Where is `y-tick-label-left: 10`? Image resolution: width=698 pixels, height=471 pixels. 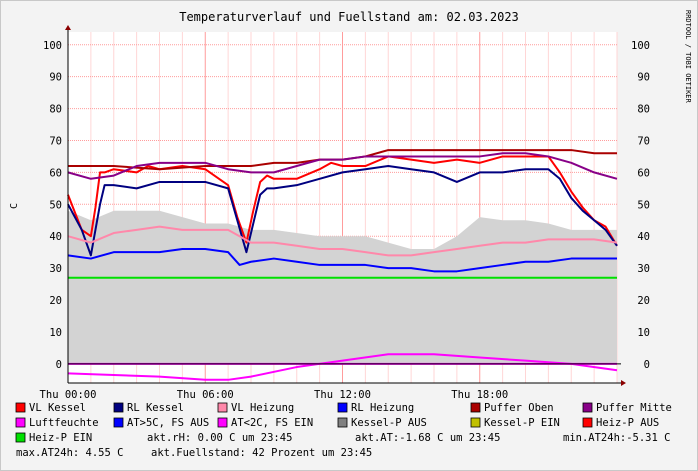 y-tick-label-left: 10 is located at coordinates (55, 333).